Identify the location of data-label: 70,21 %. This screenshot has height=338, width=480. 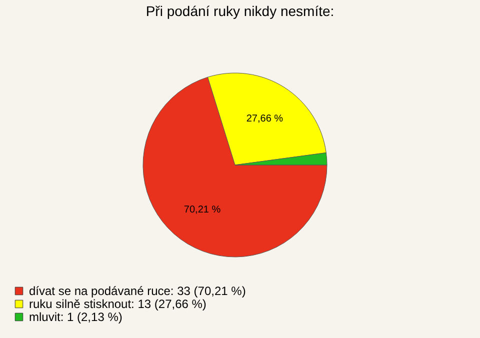
(202, 210).